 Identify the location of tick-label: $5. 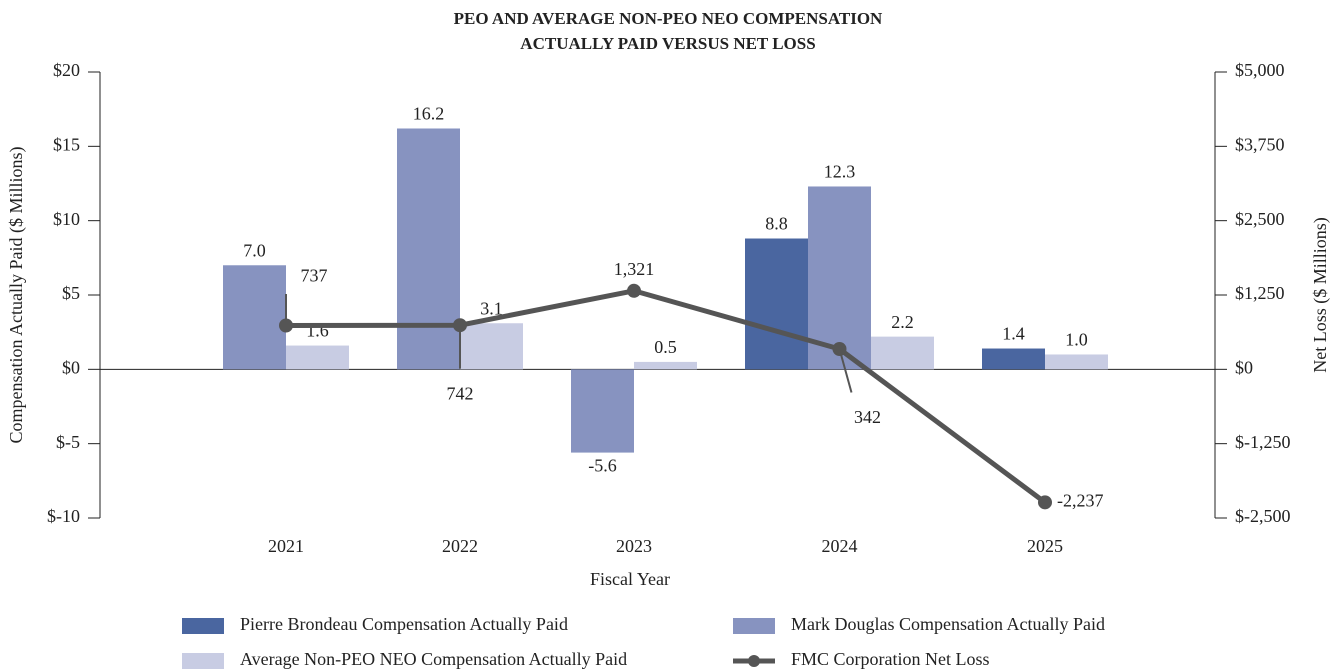
(71, 293).